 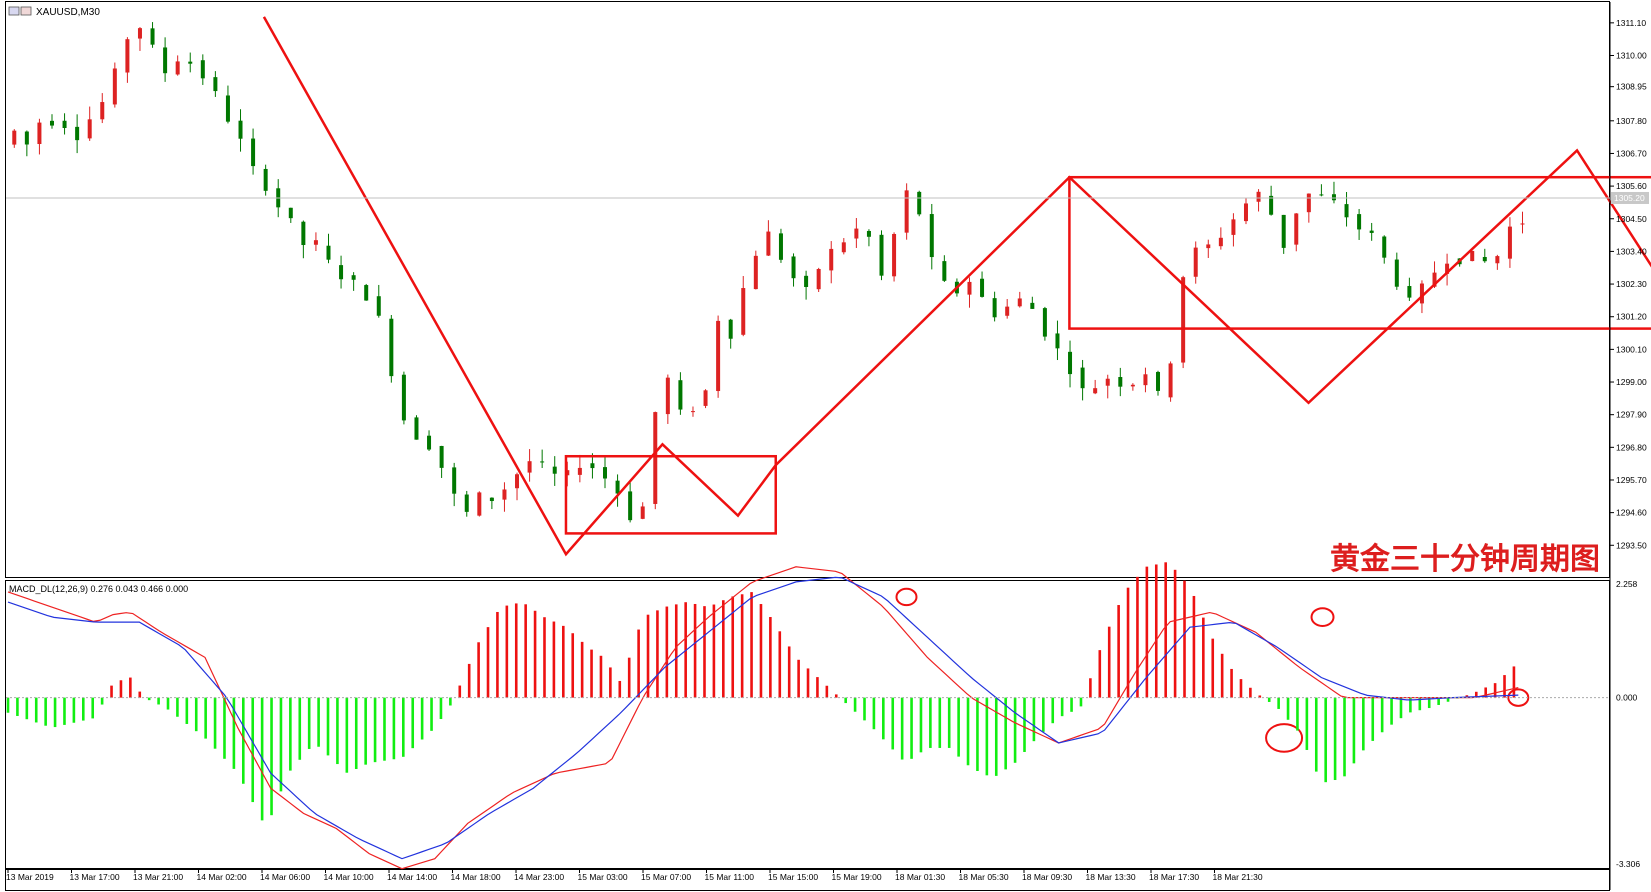 I want to click on price-tick-label: 1299.00, so click(x=1631, y=382).